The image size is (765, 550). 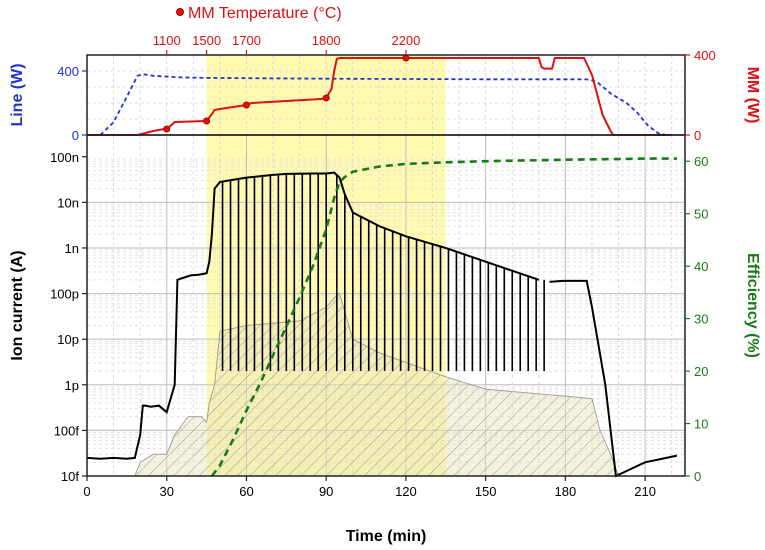 I want to click on x-tick-label: 90, so click(x=326, y=491).